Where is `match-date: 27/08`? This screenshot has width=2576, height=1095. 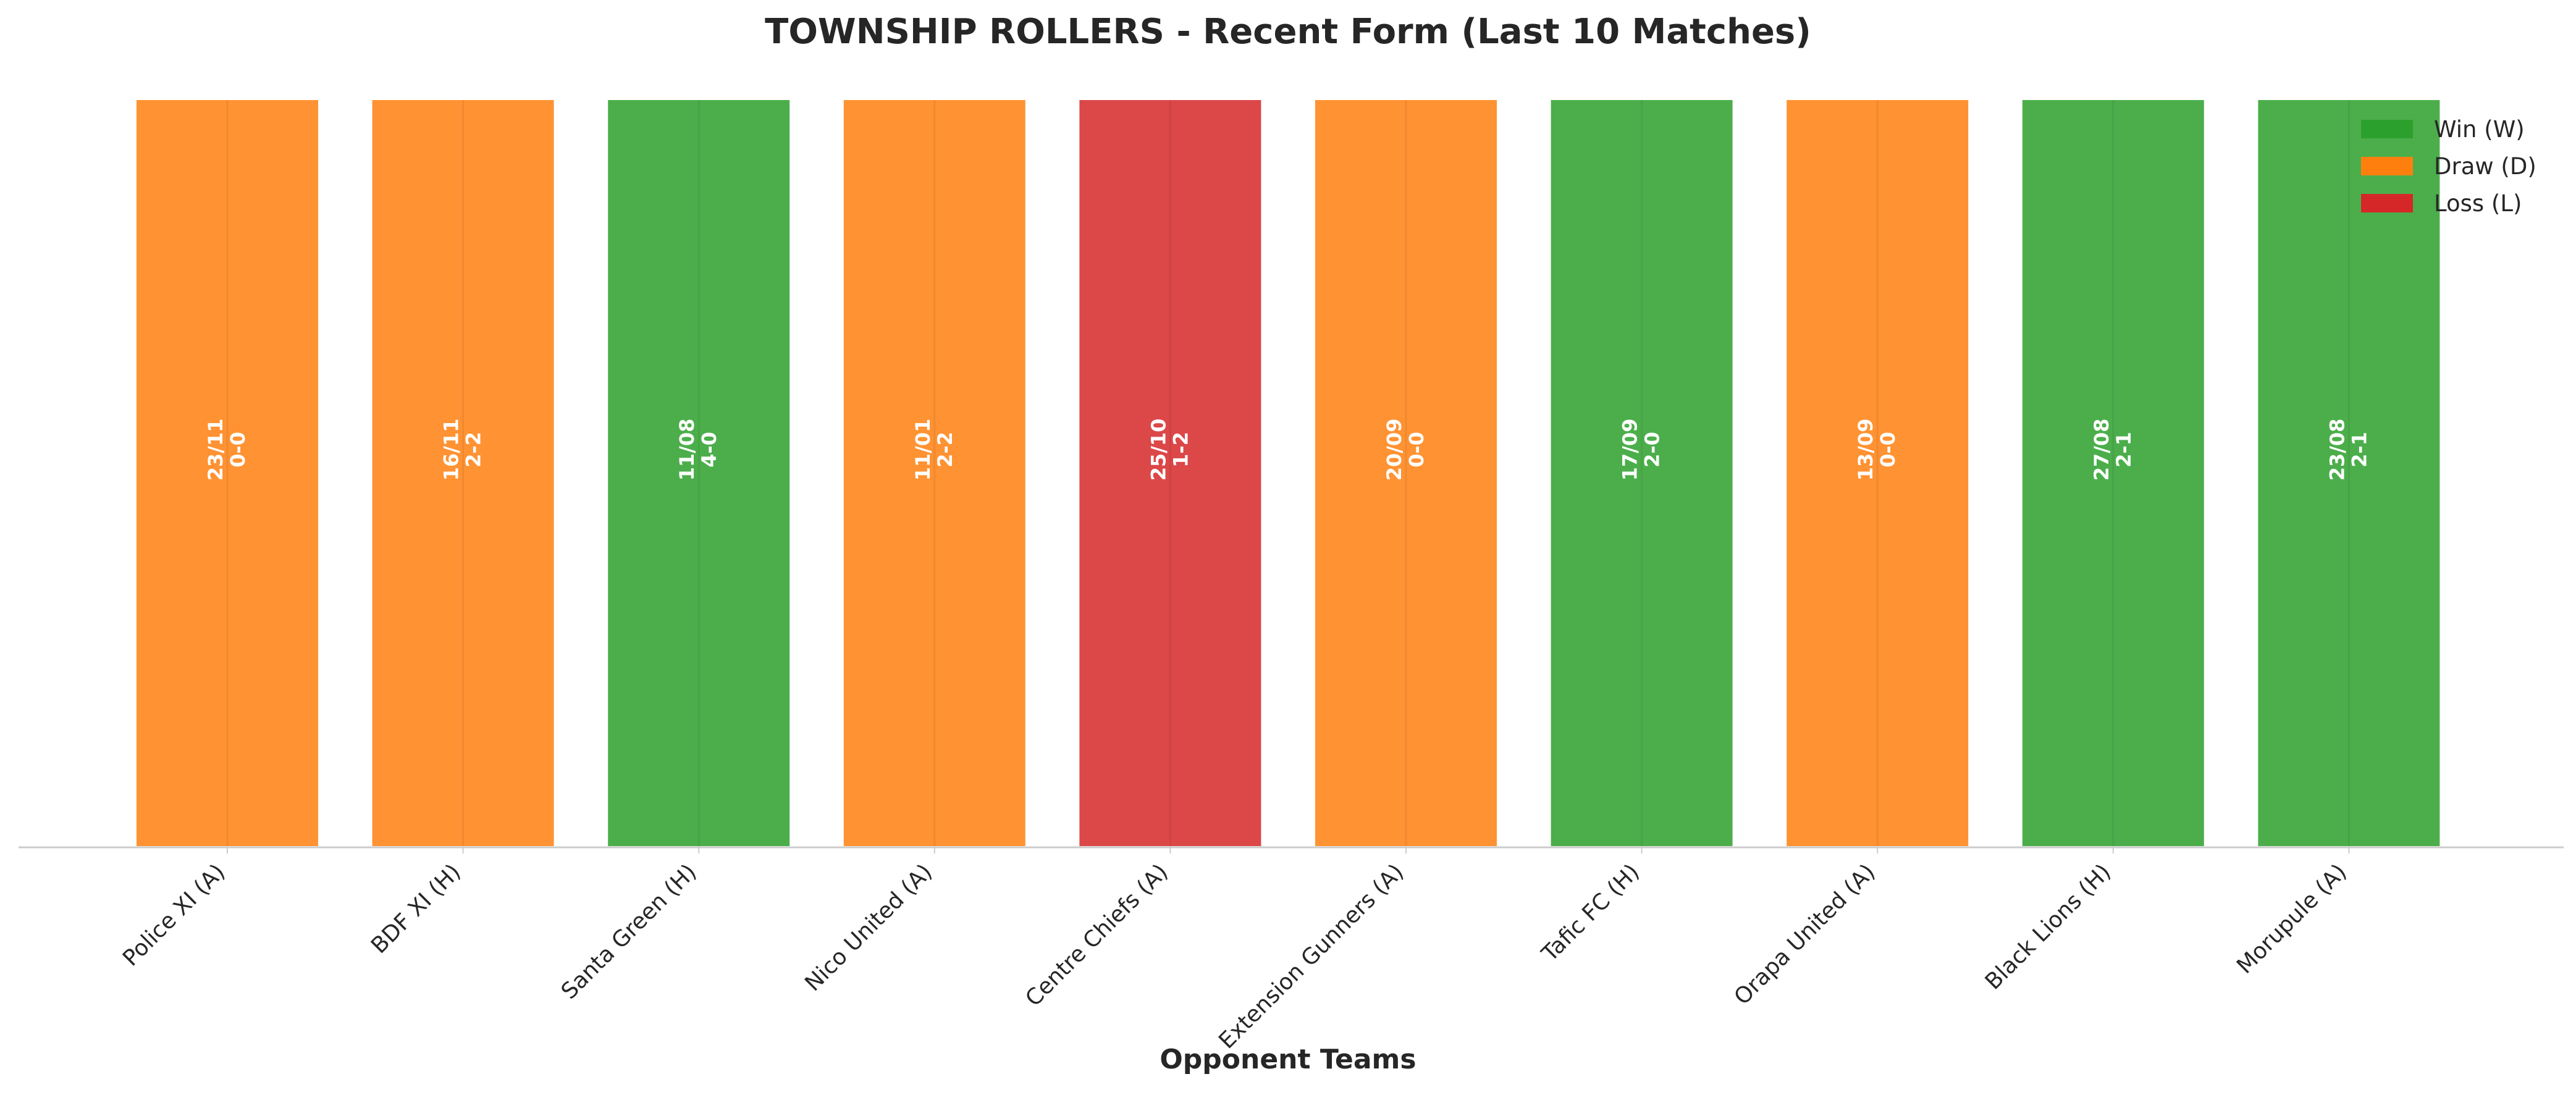 match-date: 27/08 is located at coordinates (2101, 450).